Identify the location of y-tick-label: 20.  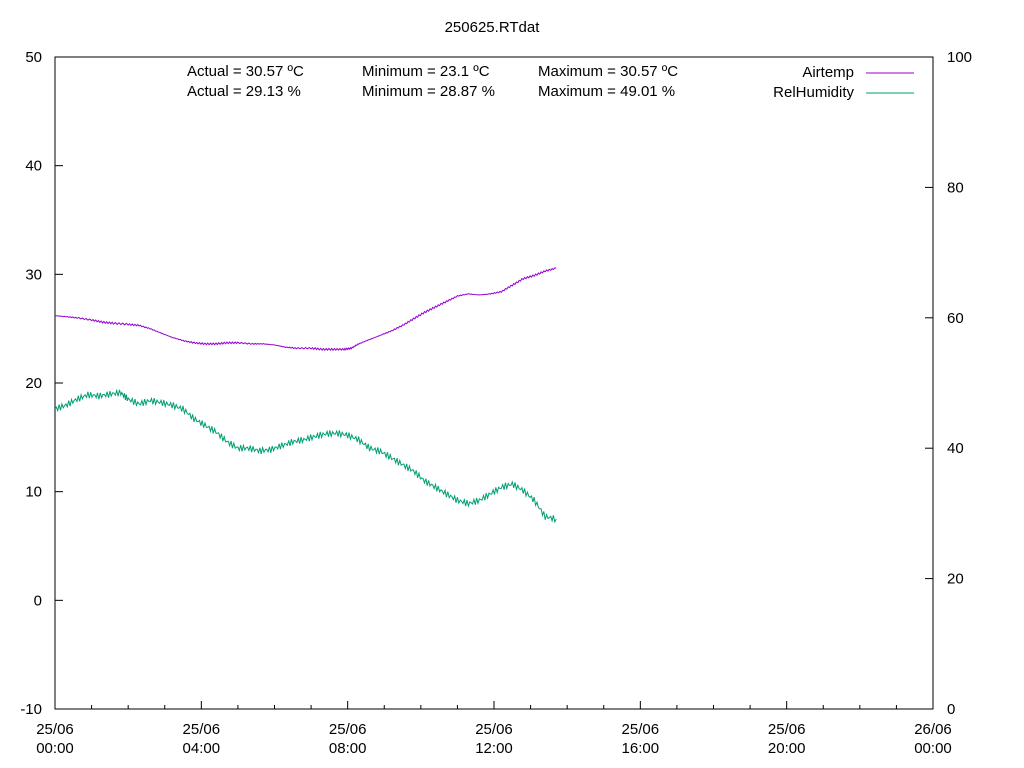
(33, 383).